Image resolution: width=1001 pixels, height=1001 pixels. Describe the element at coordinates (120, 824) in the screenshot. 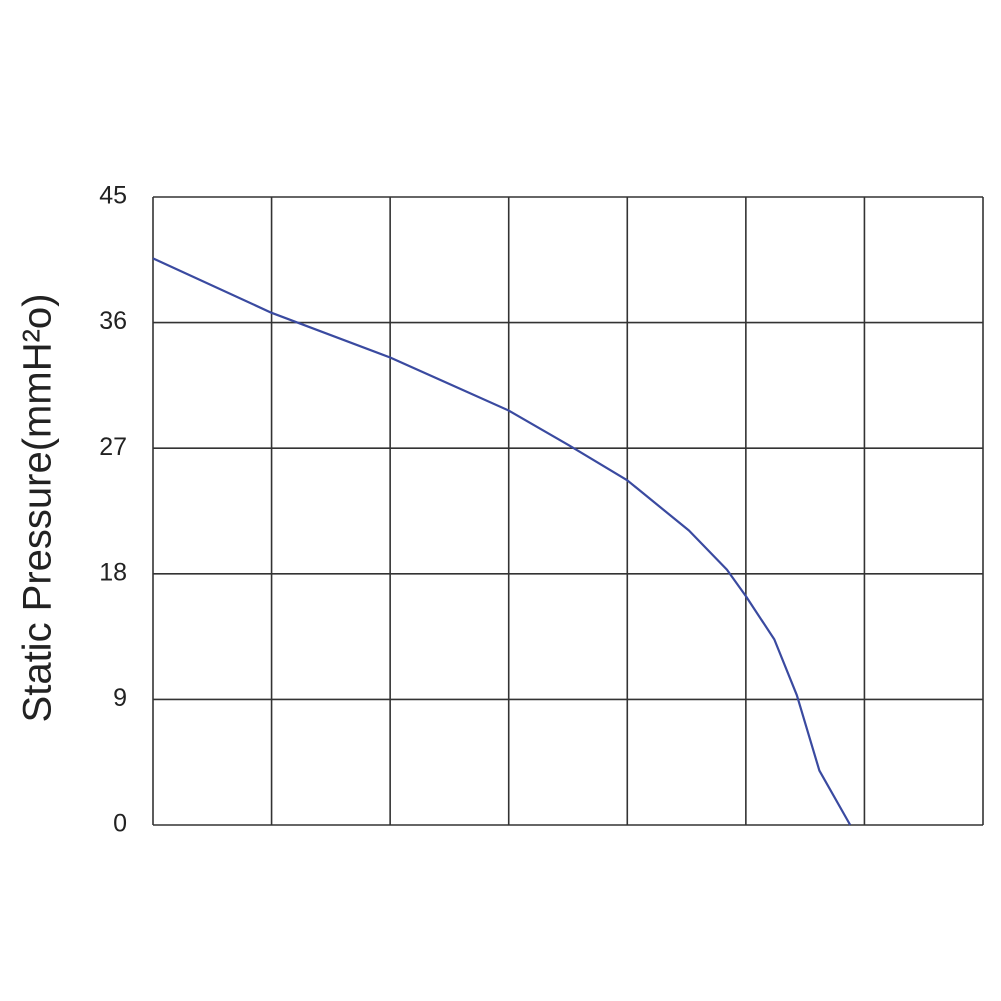

I see `y-tick-label: 0` at that location.